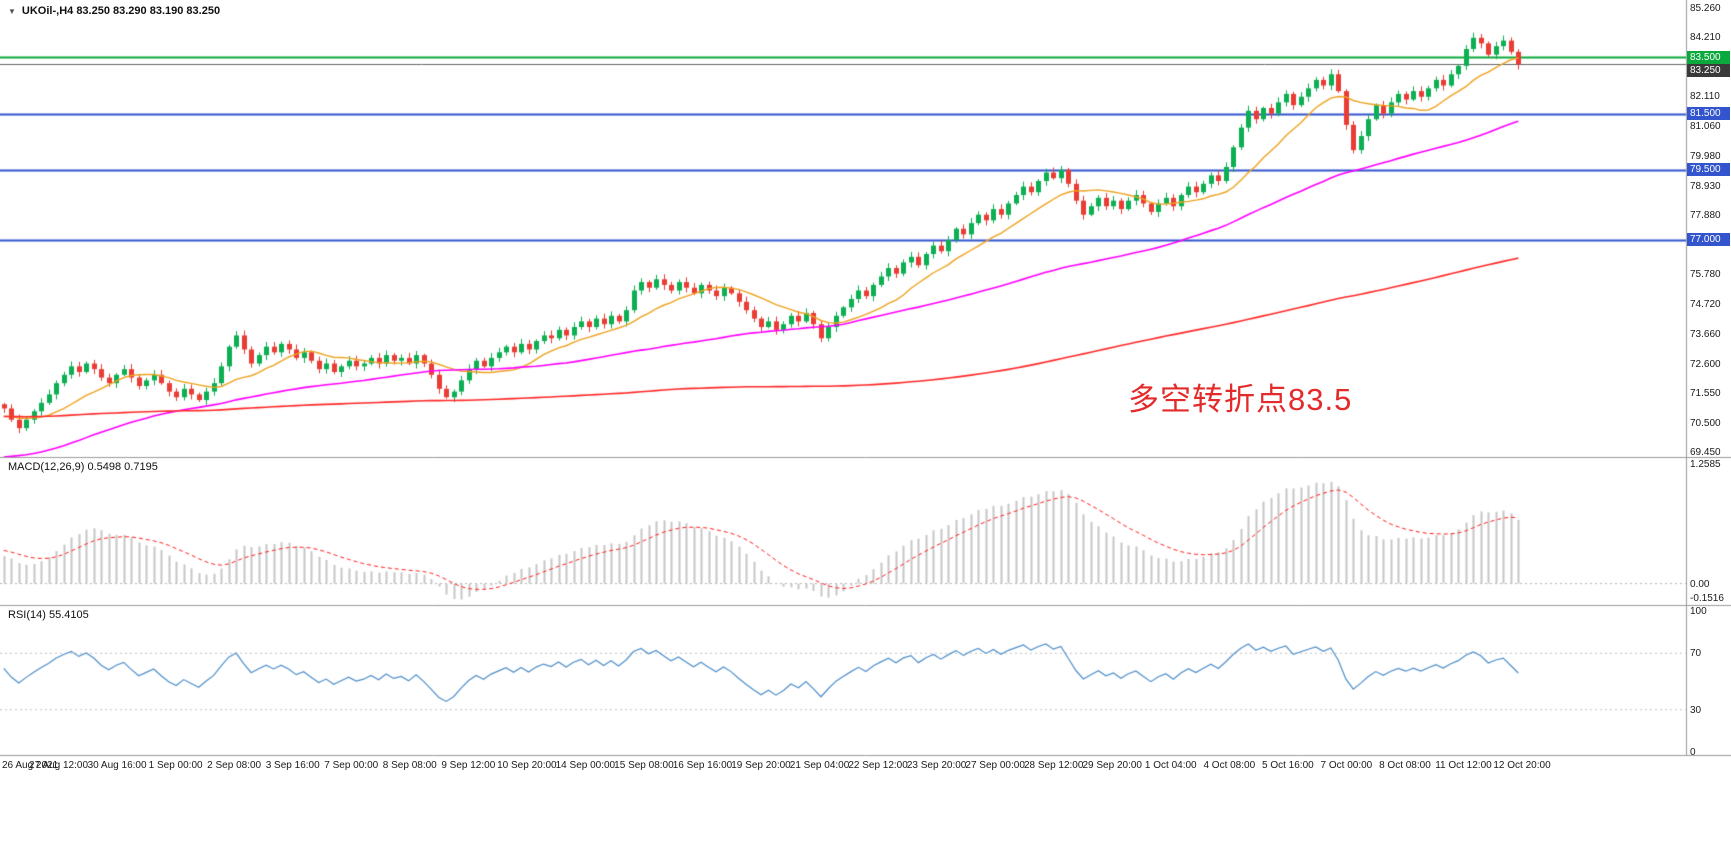 Image resolution: width=1731 pixels, height=841 pixels. I want to click on symbol-title: ▼ UKOil-,H4 83.250 83.290 83.190 83.250, so click(114, 11).